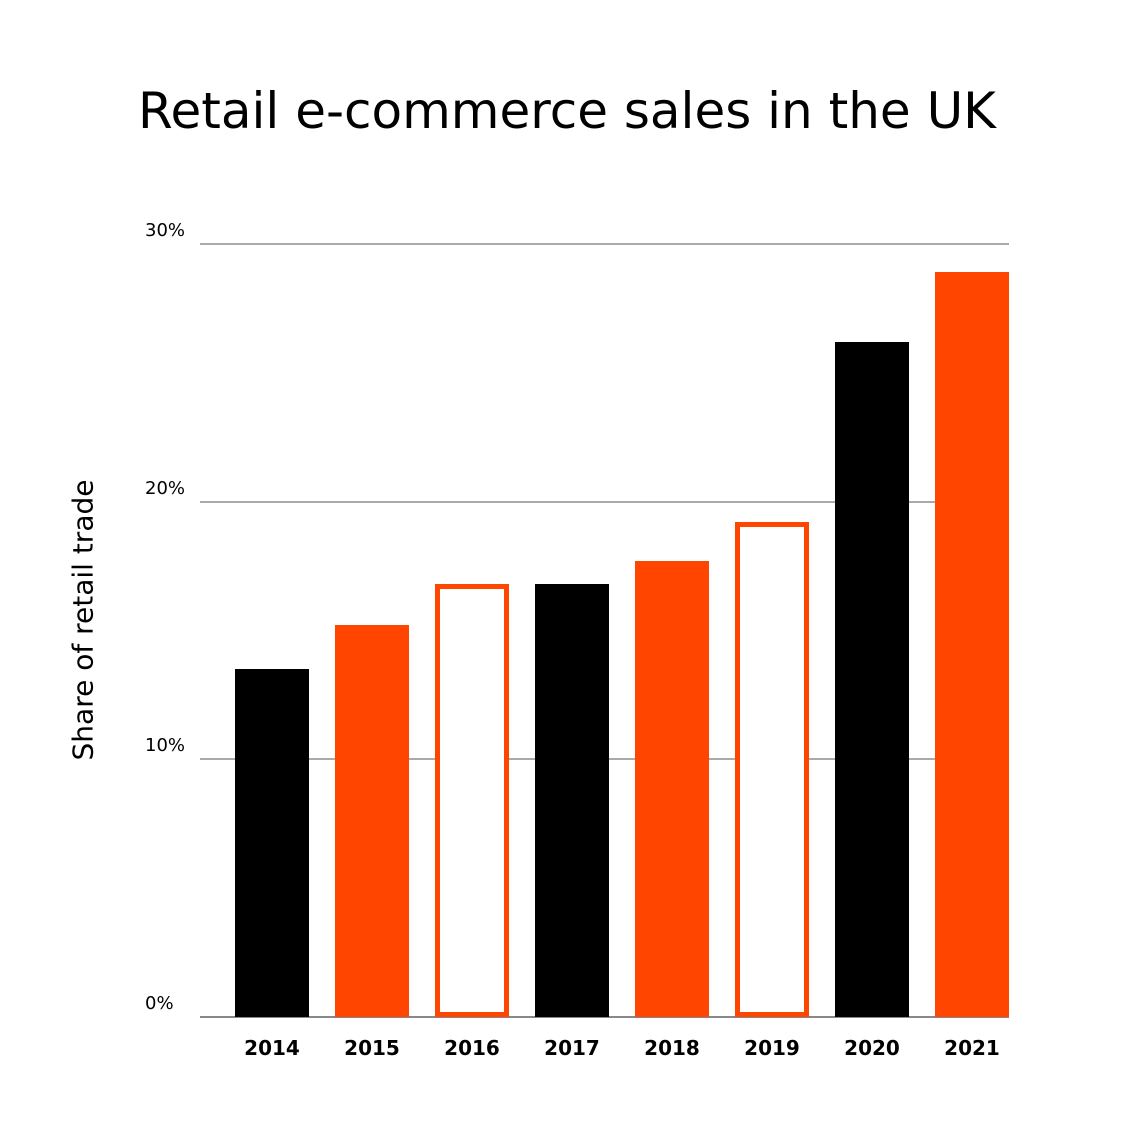 The width and height of the screenshot is (1134, 1134). What do you see at coordinates (604, 1017) in the screenshot?
I see `x-axis-line` at bounding box center [604, 1017].